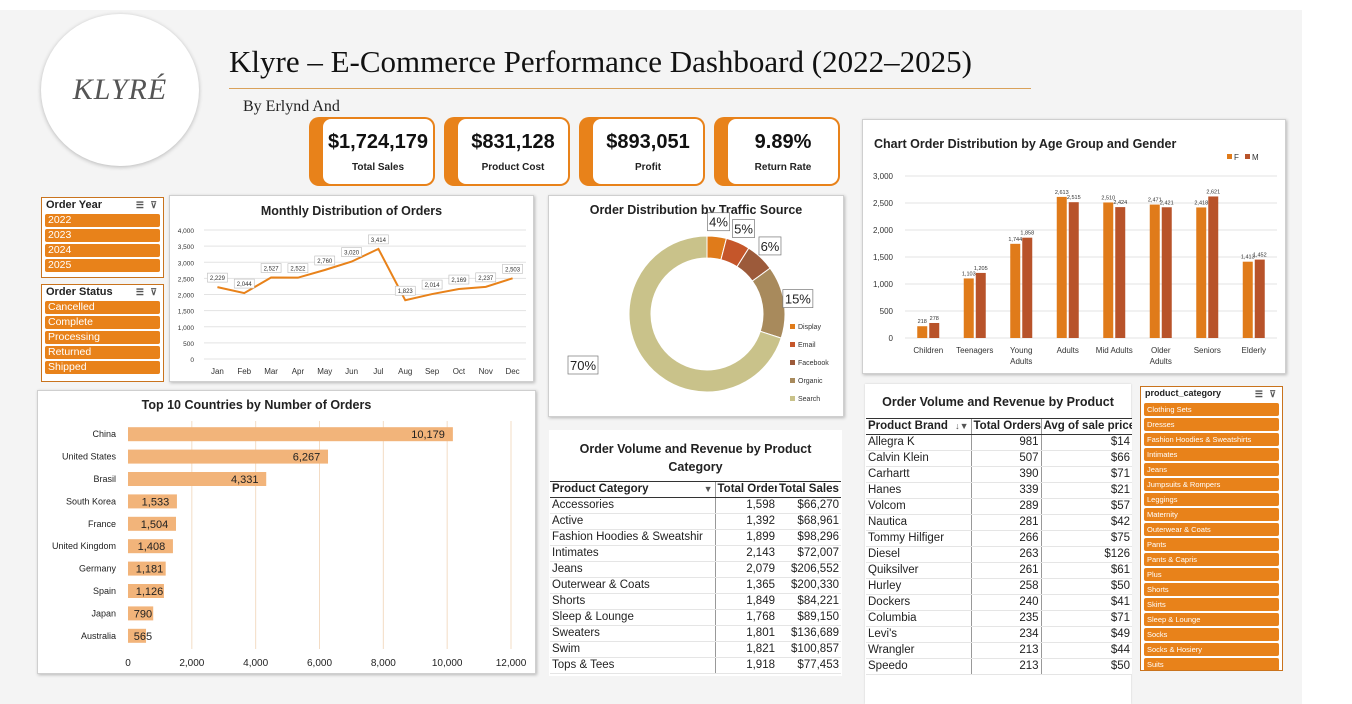 This screenshot has height=704, width=1352. Describe the element at coordinates (1211, 619) in the screenshot. I see `slicer-item: Sleep & Lounge` at that location.